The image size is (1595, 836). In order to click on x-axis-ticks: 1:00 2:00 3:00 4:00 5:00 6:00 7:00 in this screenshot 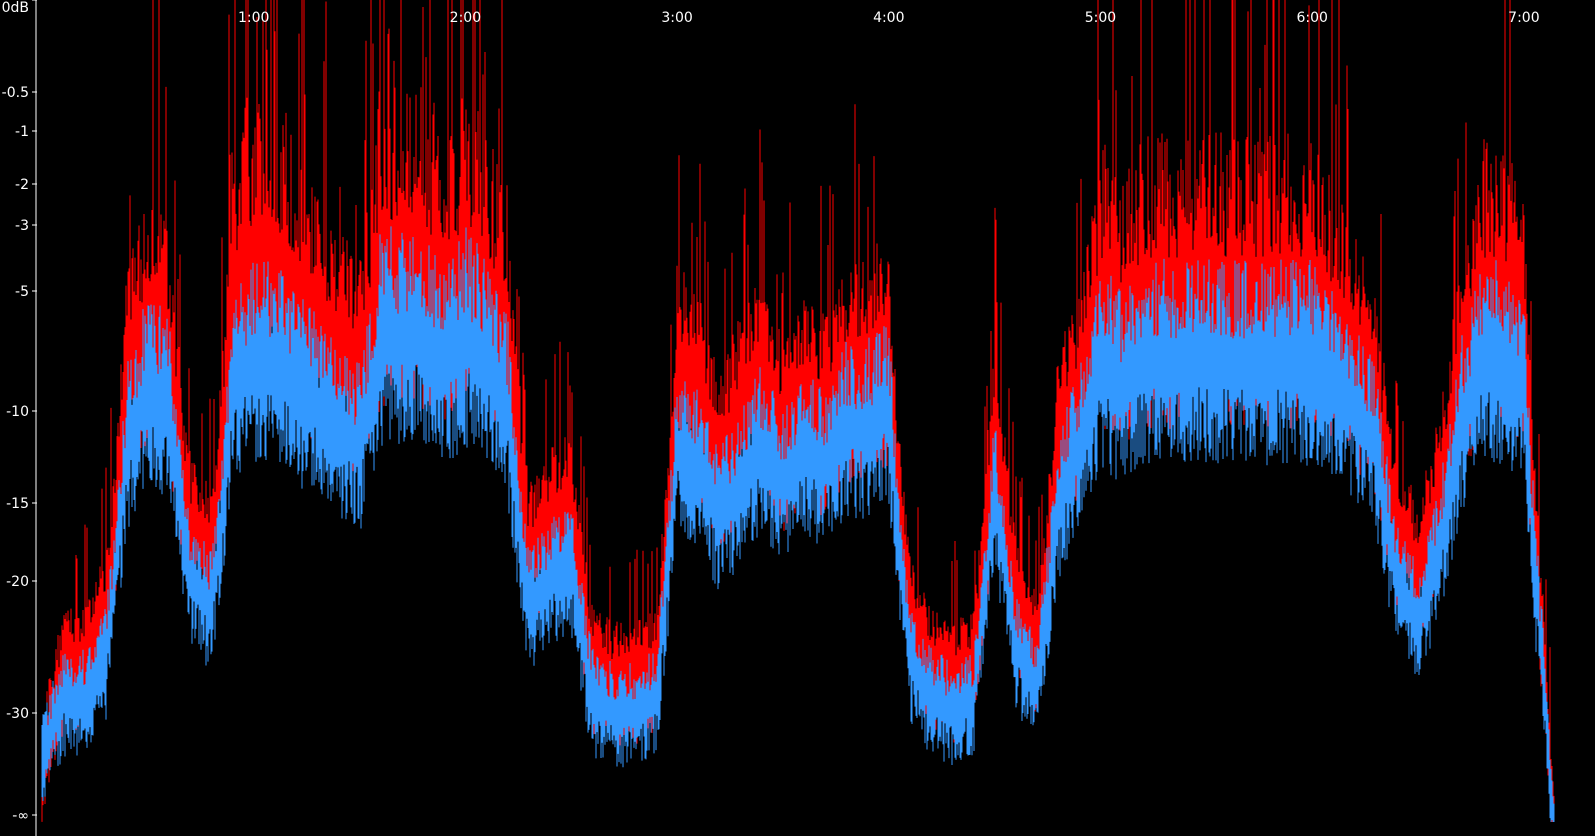, I will do `click(889, 18)`.